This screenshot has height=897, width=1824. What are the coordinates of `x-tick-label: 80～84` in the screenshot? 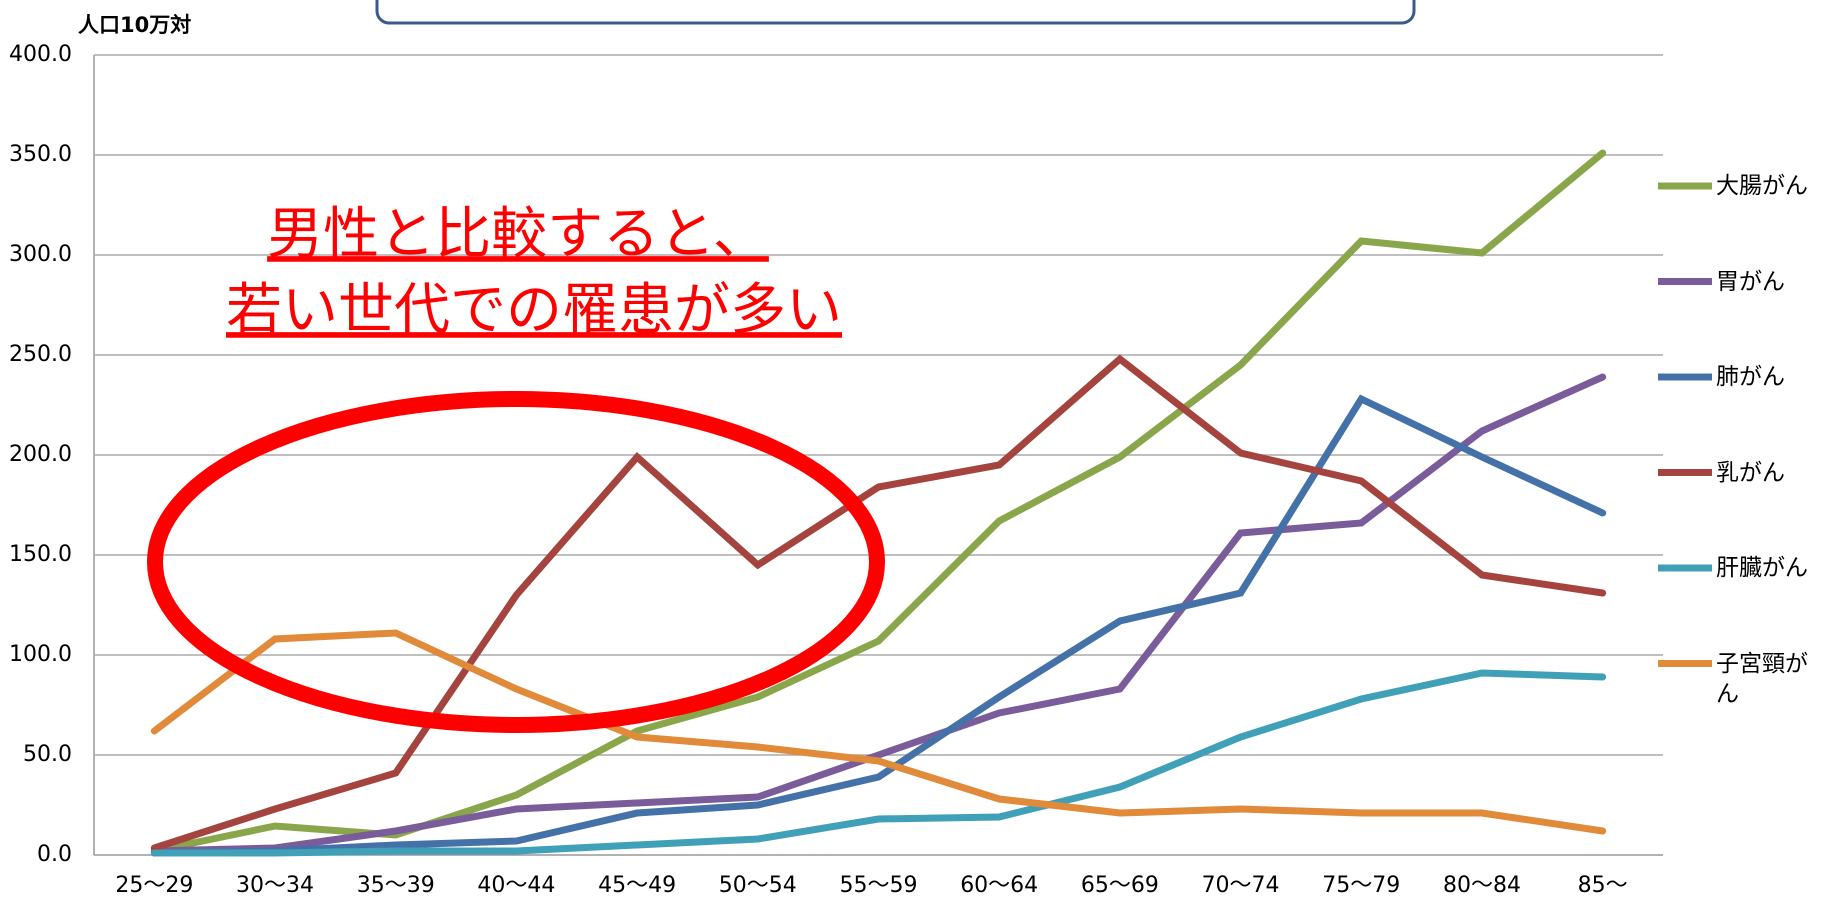 It's located at (1482, 885).